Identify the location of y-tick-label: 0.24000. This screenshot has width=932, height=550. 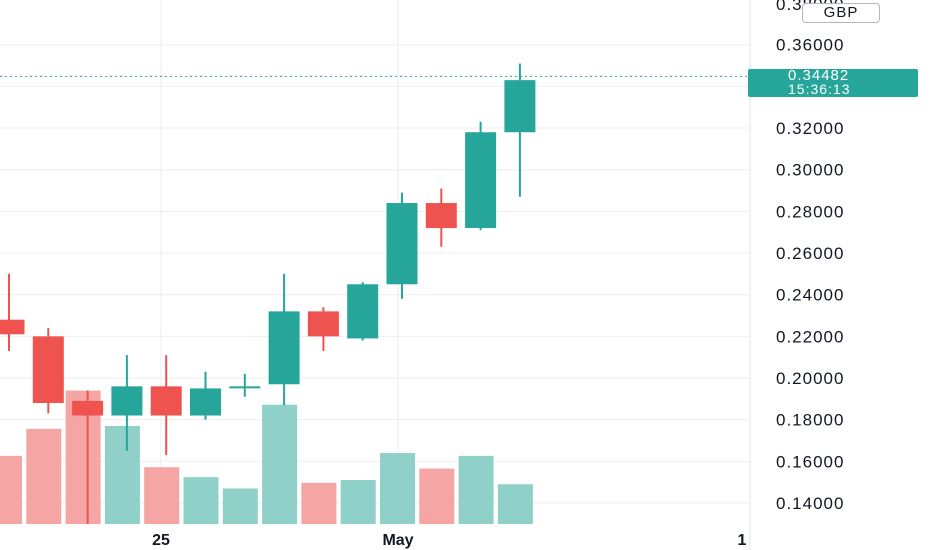
(810, 295).